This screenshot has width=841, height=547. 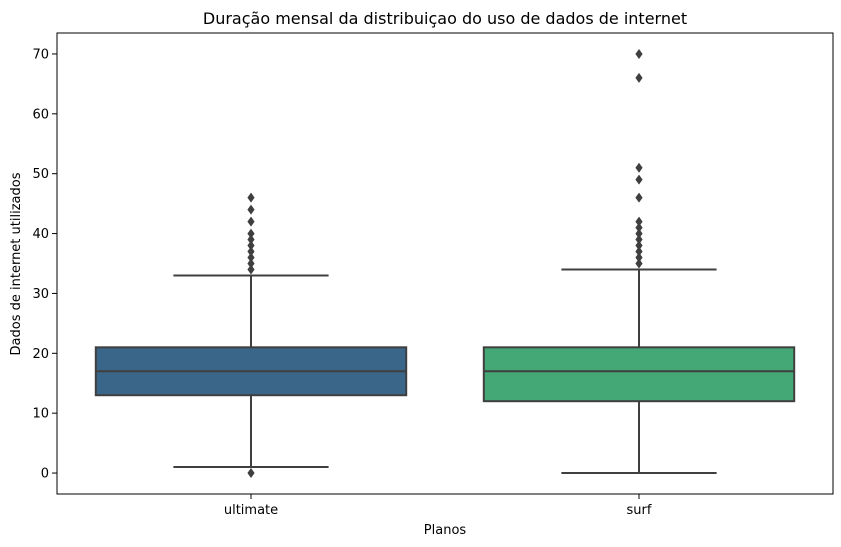 What do you see at coordinates (40, 414) in the screenshot?
I see `y-tick-label: 10` at bounding box center [40, 414].